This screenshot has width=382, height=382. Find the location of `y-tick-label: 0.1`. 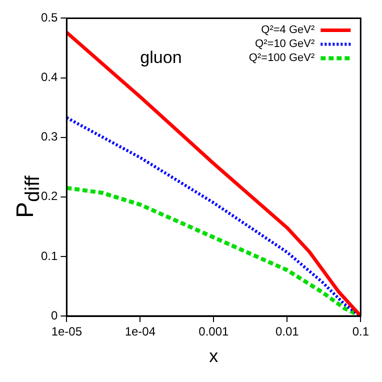

y-tick-label: 0.1 is located at coordinates (49, 255).